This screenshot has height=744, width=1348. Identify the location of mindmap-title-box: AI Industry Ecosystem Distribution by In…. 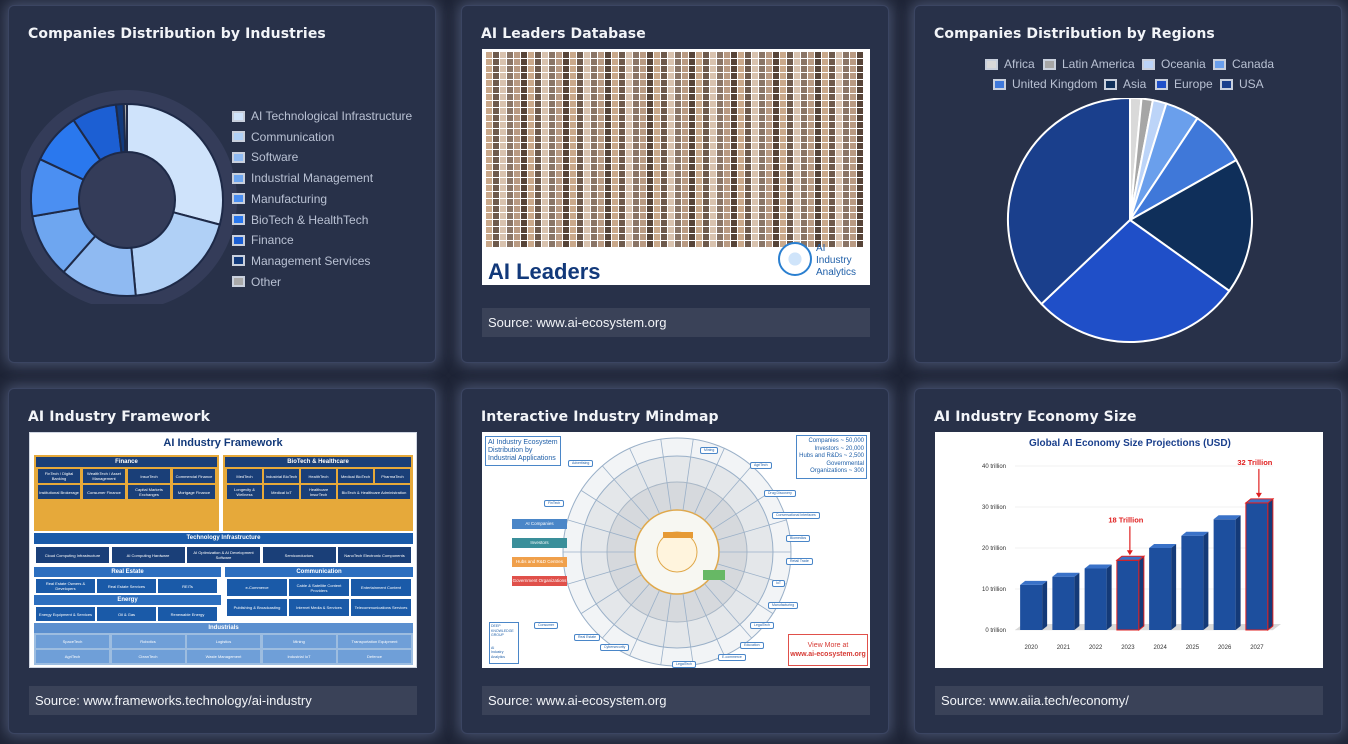
(523, 451).